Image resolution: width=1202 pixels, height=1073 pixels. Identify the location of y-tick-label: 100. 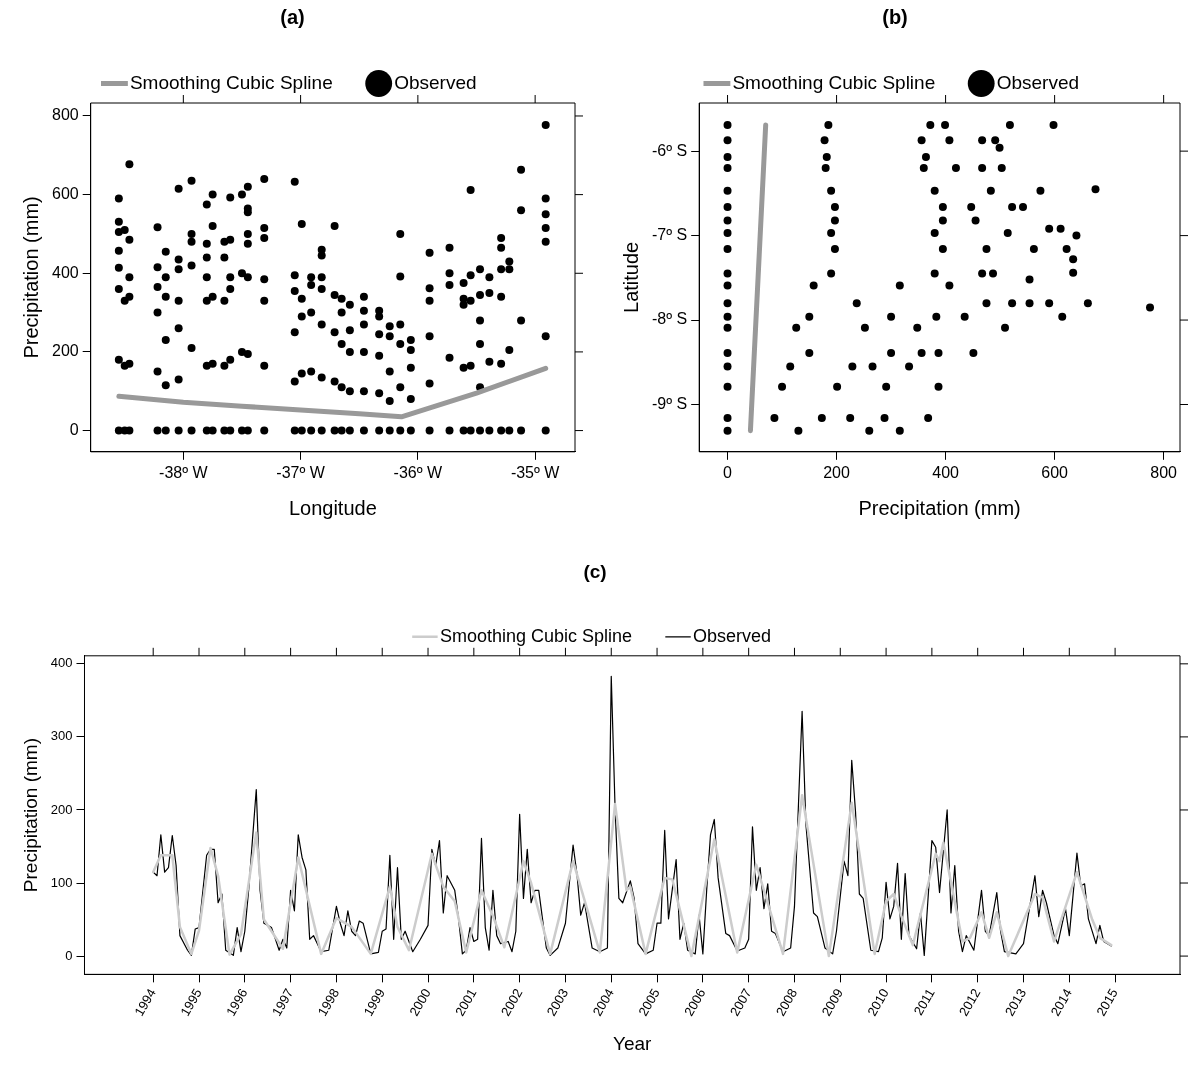
(61, 882).